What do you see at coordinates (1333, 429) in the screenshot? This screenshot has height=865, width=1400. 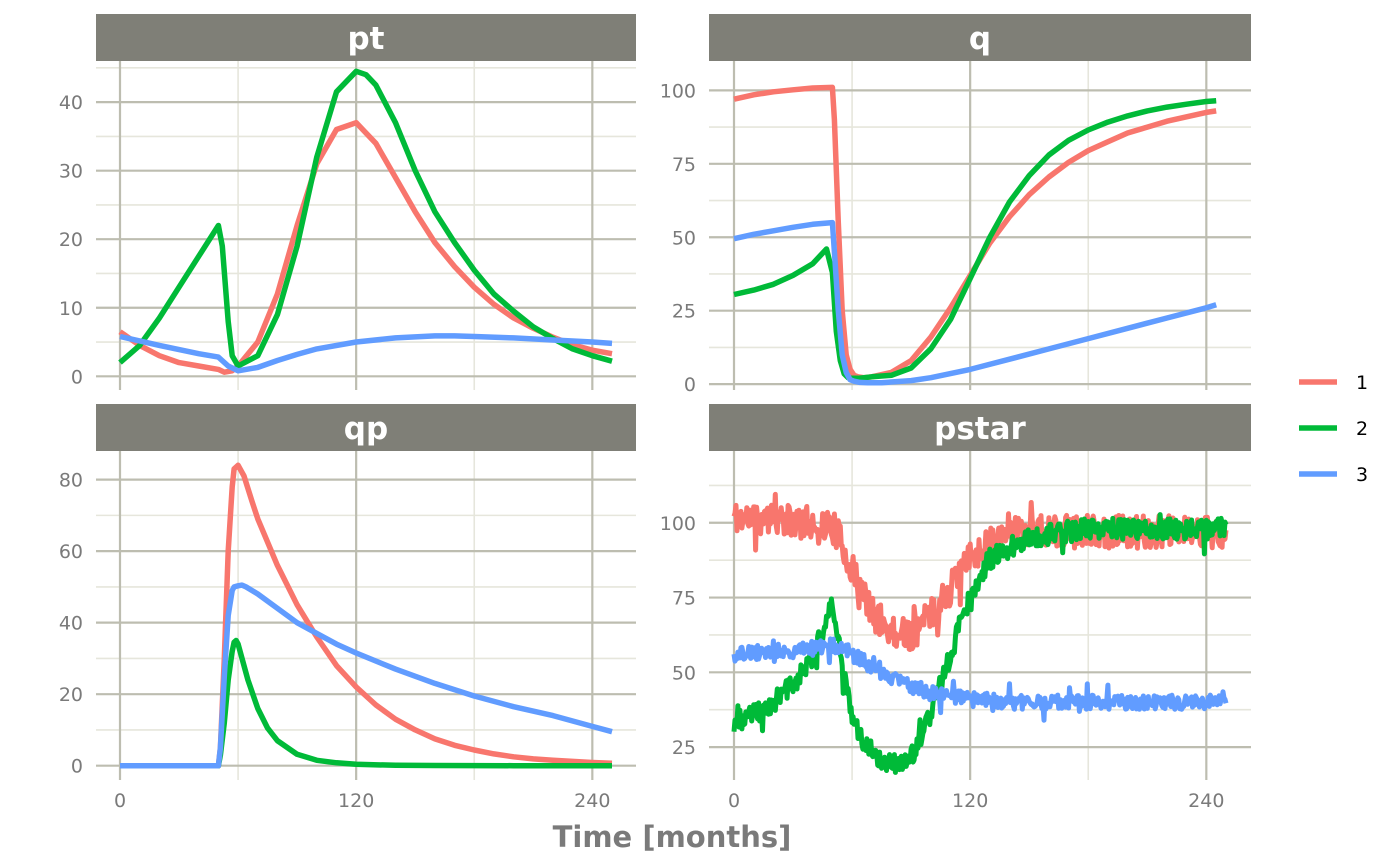 I see `legend: 1 2 3` at bounding box center [1333, 429].